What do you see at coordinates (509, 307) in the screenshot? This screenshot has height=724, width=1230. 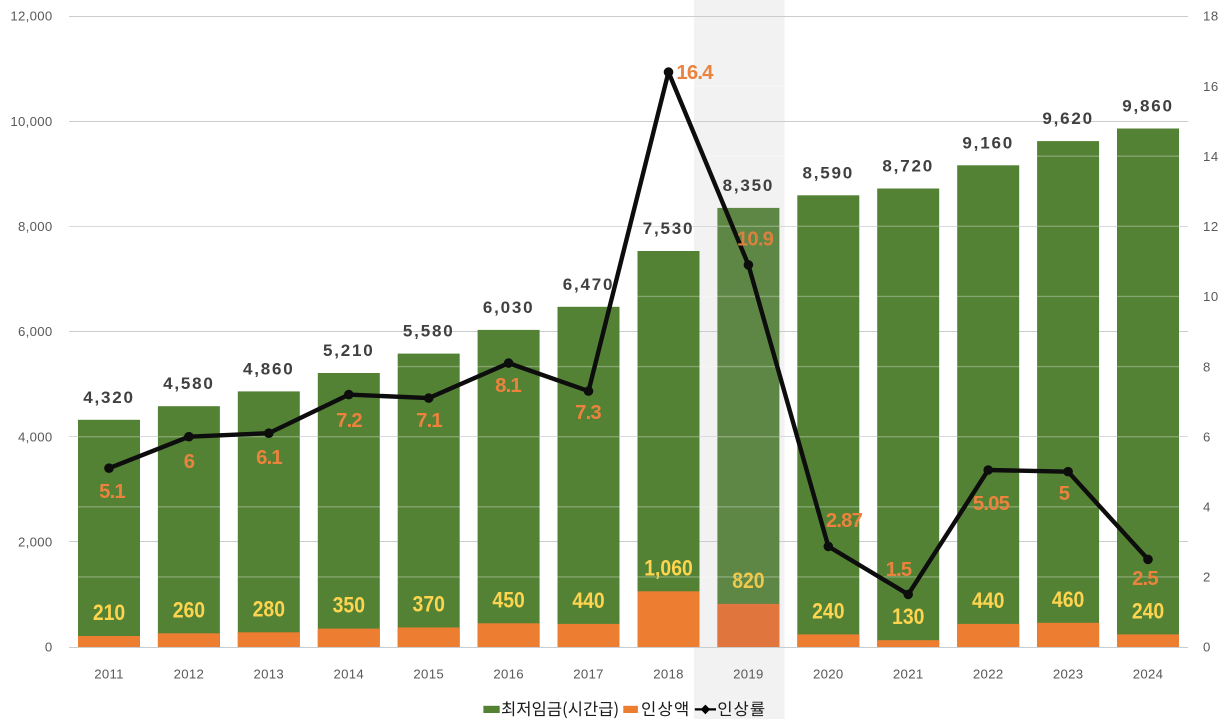 I see `svg-text: 6,030` at bounding box center [509, 307].